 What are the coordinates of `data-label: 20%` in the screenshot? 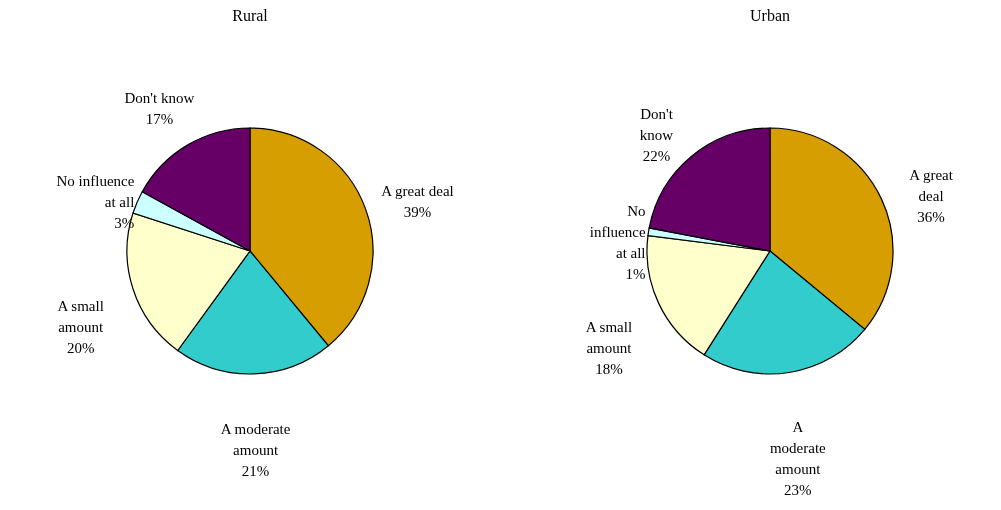 It's located at (80, 348).